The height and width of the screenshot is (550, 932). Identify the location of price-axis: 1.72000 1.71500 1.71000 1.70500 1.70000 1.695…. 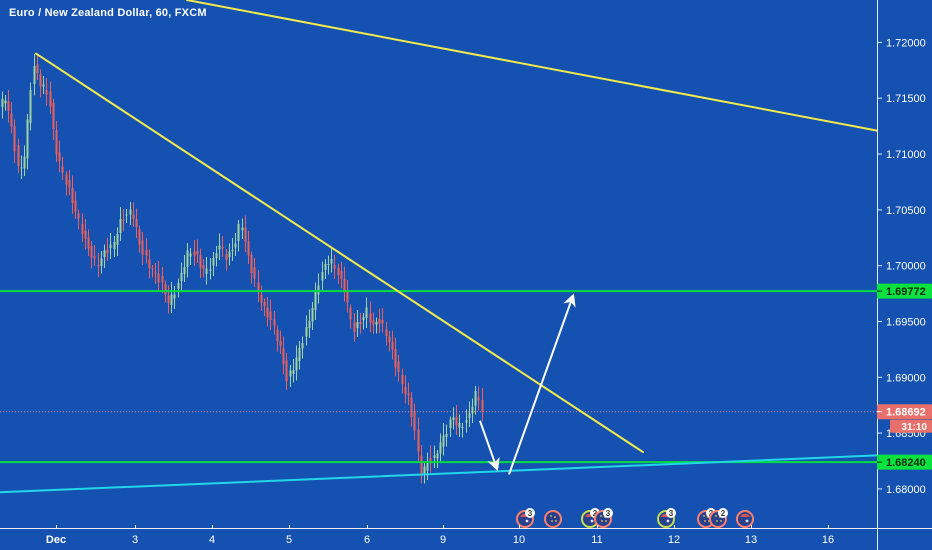
(901, 266).